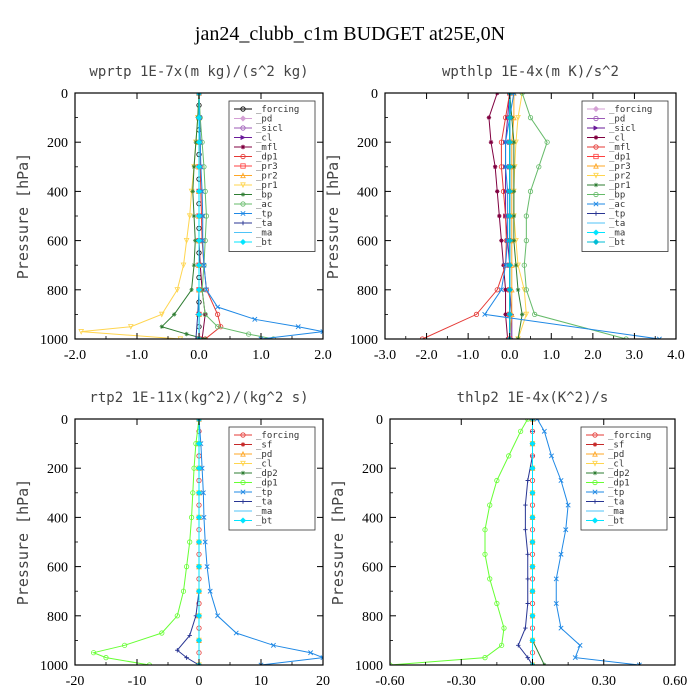  What do you see at coordinates (620, 177) in the screenshot?
I see `legend-entry: _pr2` at bounding box center [620, 177].